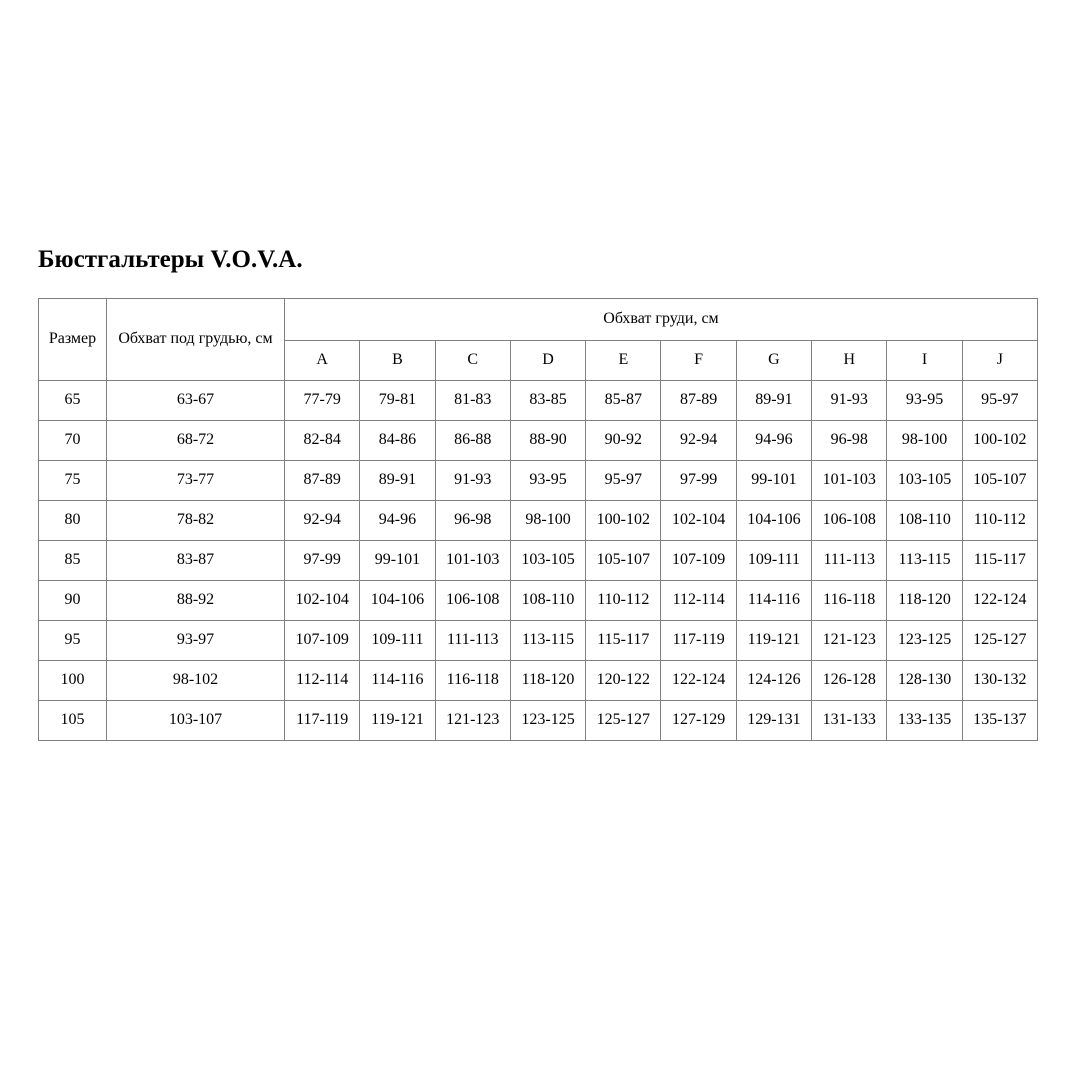  Describe the element at coordinates (322, 360) in the screenshot. I see `cup-label-a: A` at that location.